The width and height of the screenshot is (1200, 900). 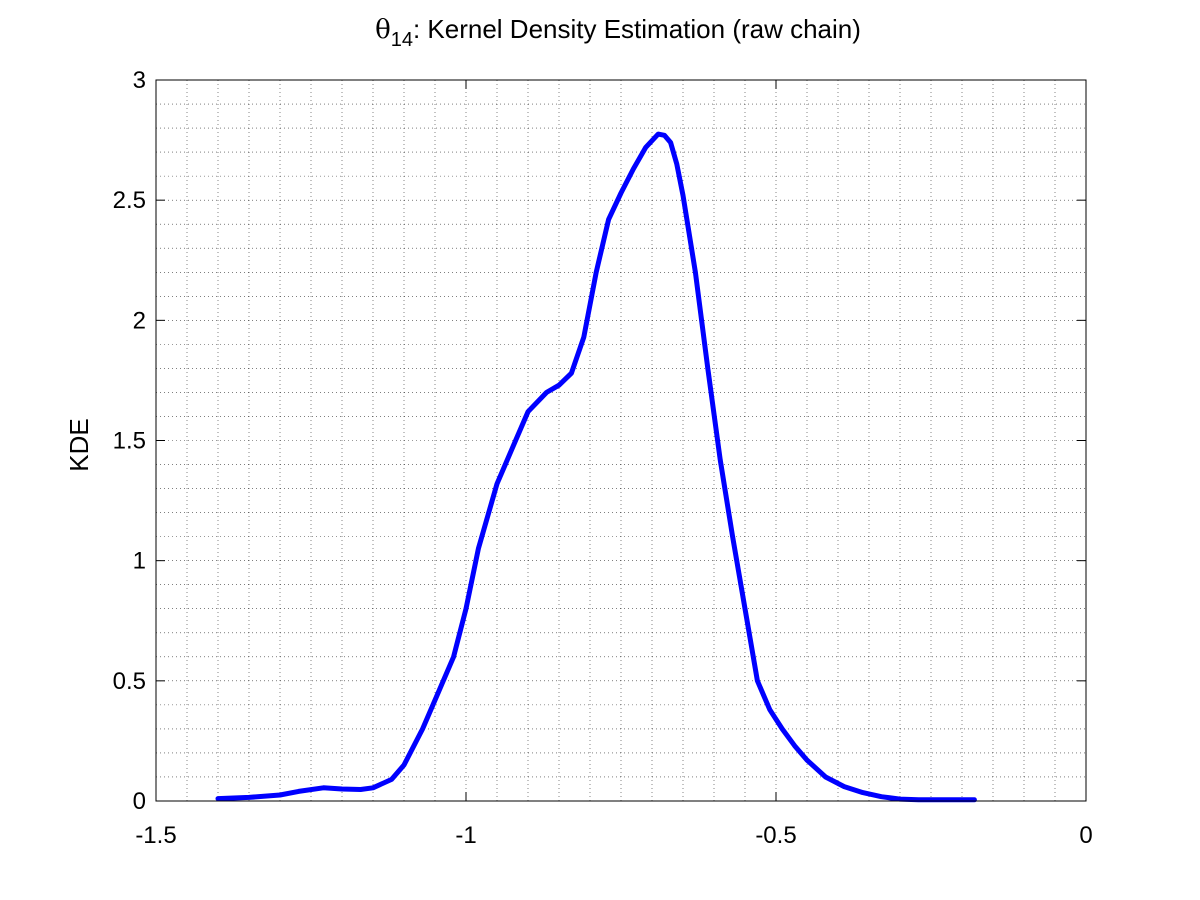 What do you see at coordinates (465, 835) in the screenshot?
I see `x-tick-label: -1` at bounding box center [465, 835].